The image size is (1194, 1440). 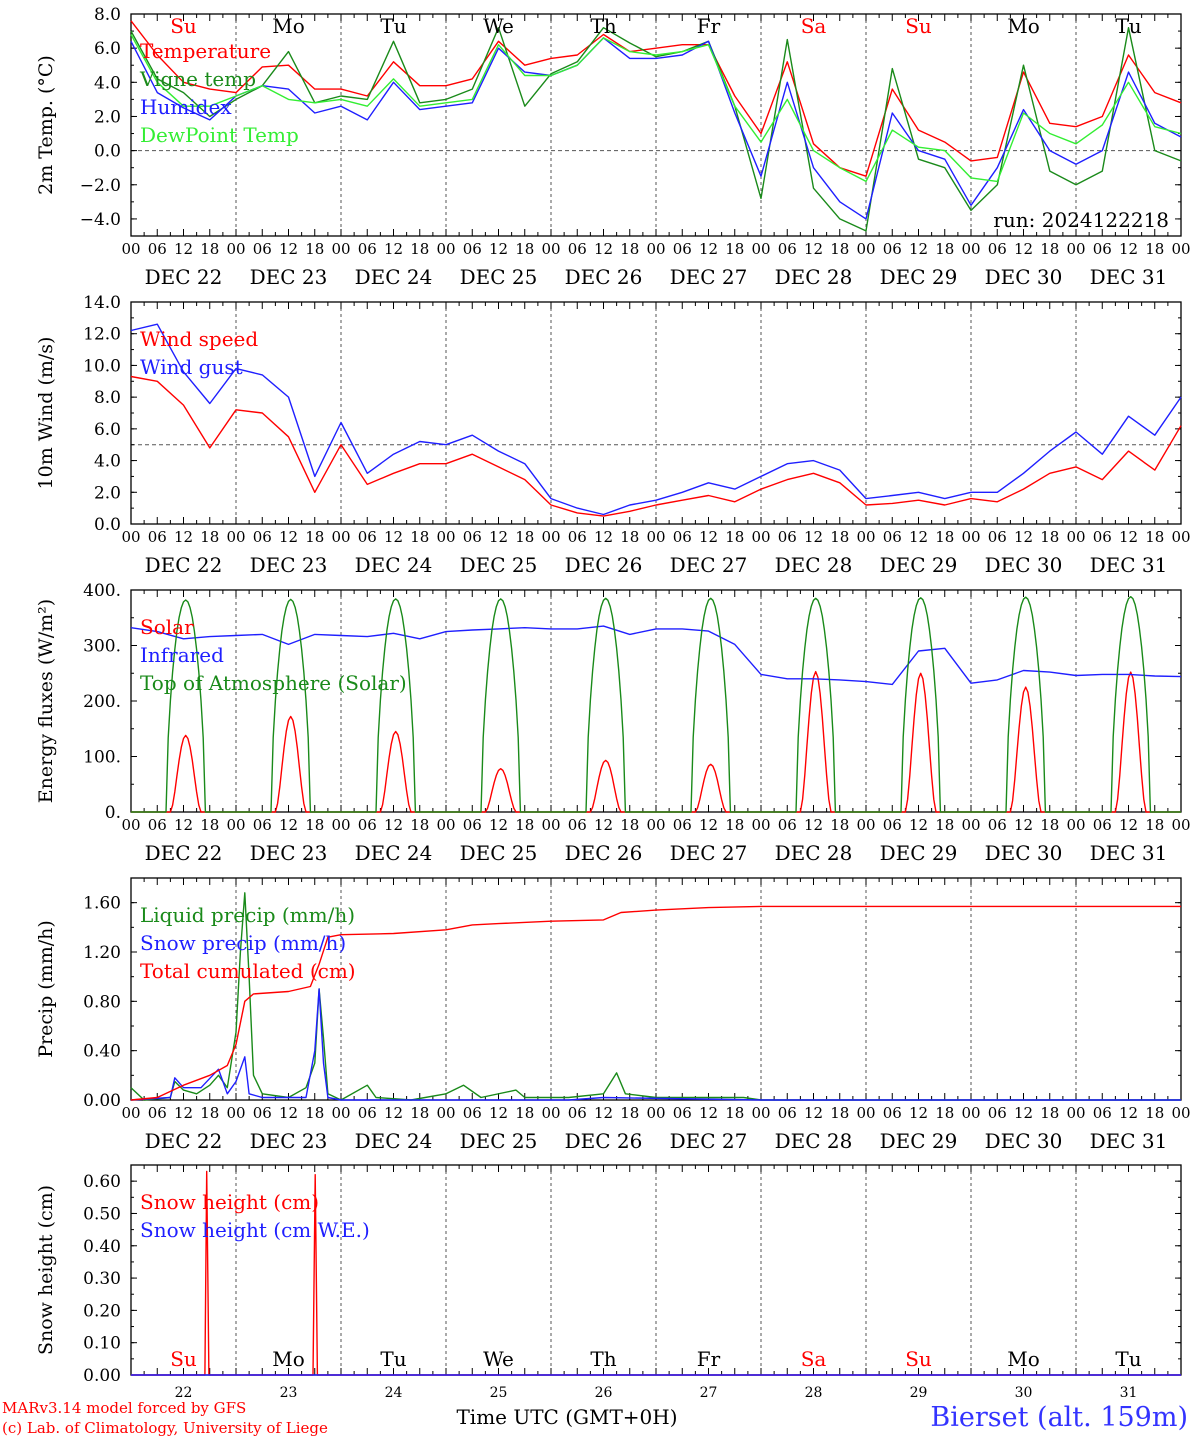 I want to click on legend-entry: Infrared, so click(x=182, y=655).